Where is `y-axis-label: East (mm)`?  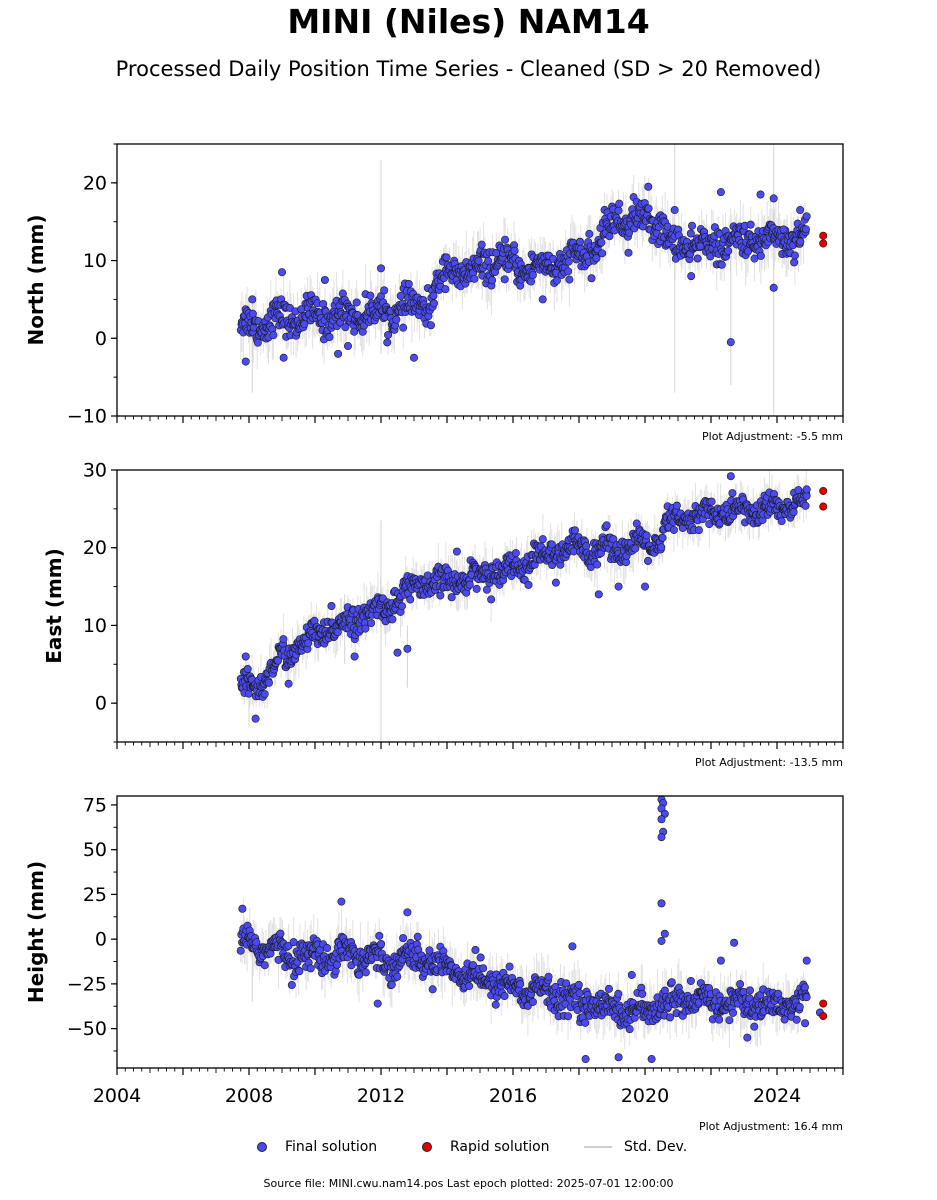 y-axis-label: East (mm) is located at coordinates (54, 606).